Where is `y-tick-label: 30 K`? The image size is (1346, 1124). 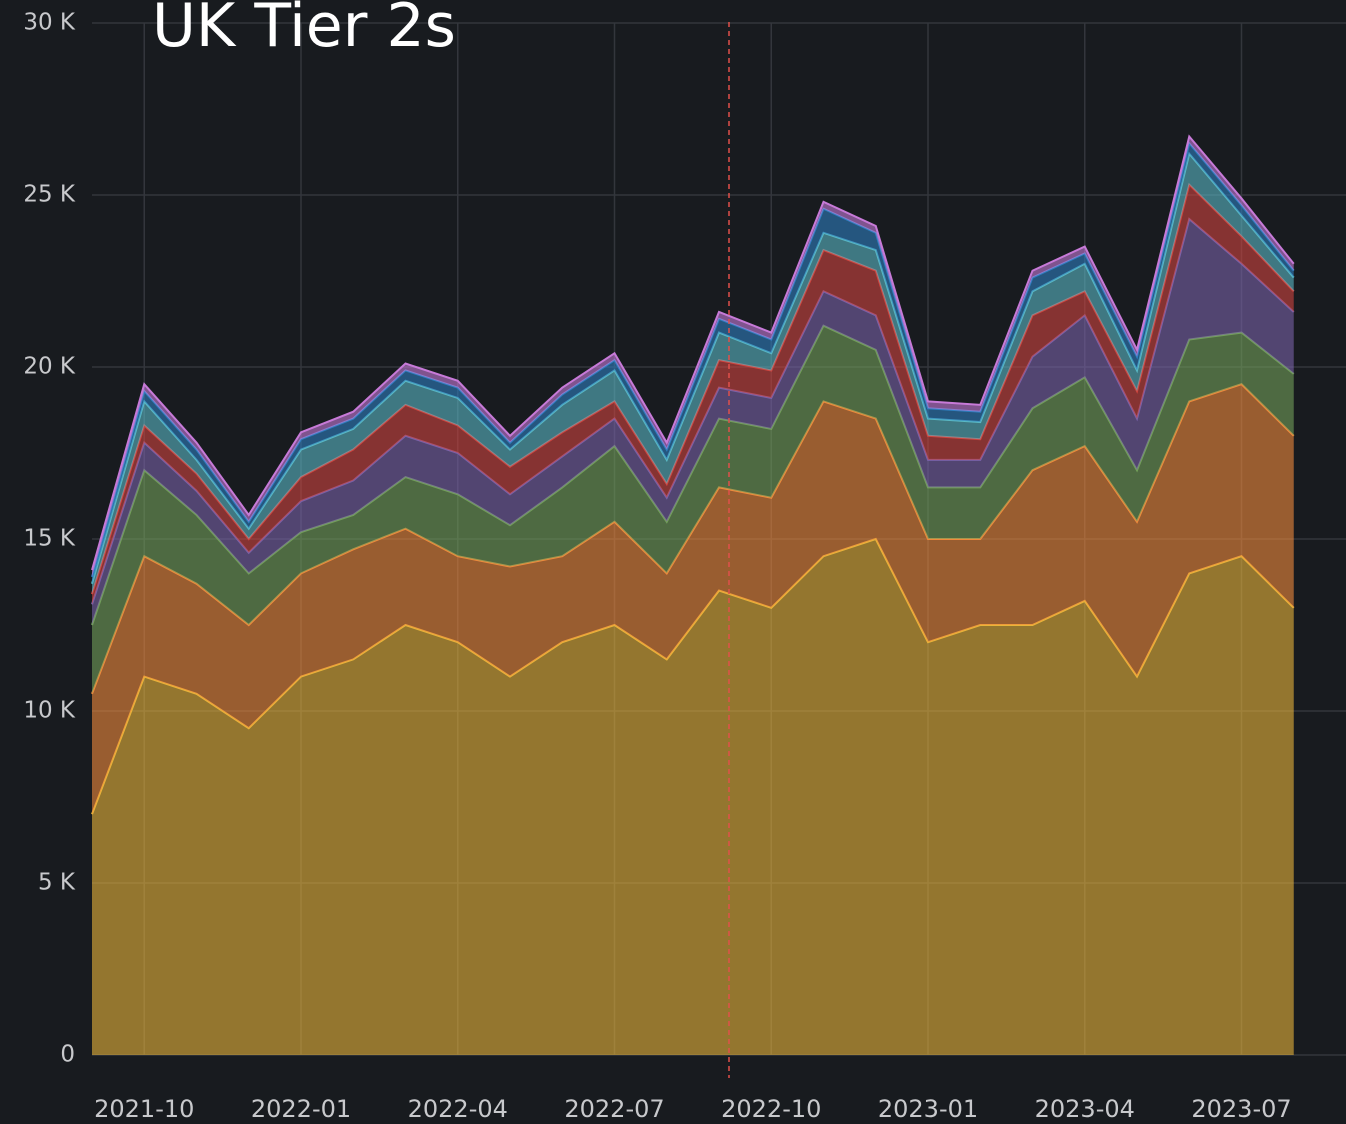
y-tick-label: 30 K is located at coordinates (49, 23).